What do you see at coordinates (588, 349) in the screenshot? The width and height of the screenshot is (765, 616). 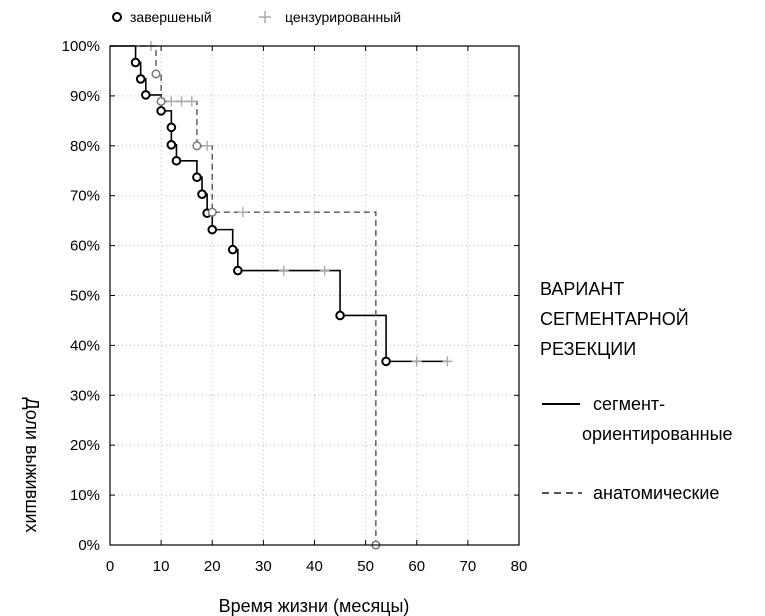 I see `legend-title-line-3: РЕЗЕКЦИИ` at bounding box center [588, 349].